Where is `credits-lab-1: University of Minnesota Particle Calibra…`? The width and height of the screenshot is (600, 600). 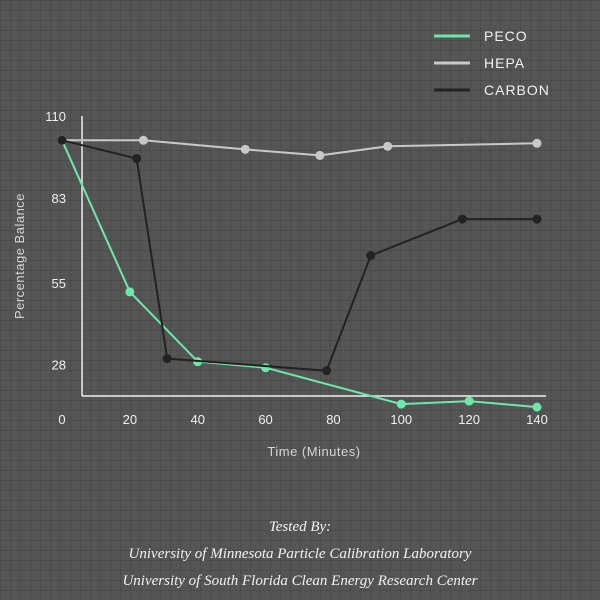 credits-lab-1: University of Minnesota Particle Calibra… is located at coordinates (300, 554).